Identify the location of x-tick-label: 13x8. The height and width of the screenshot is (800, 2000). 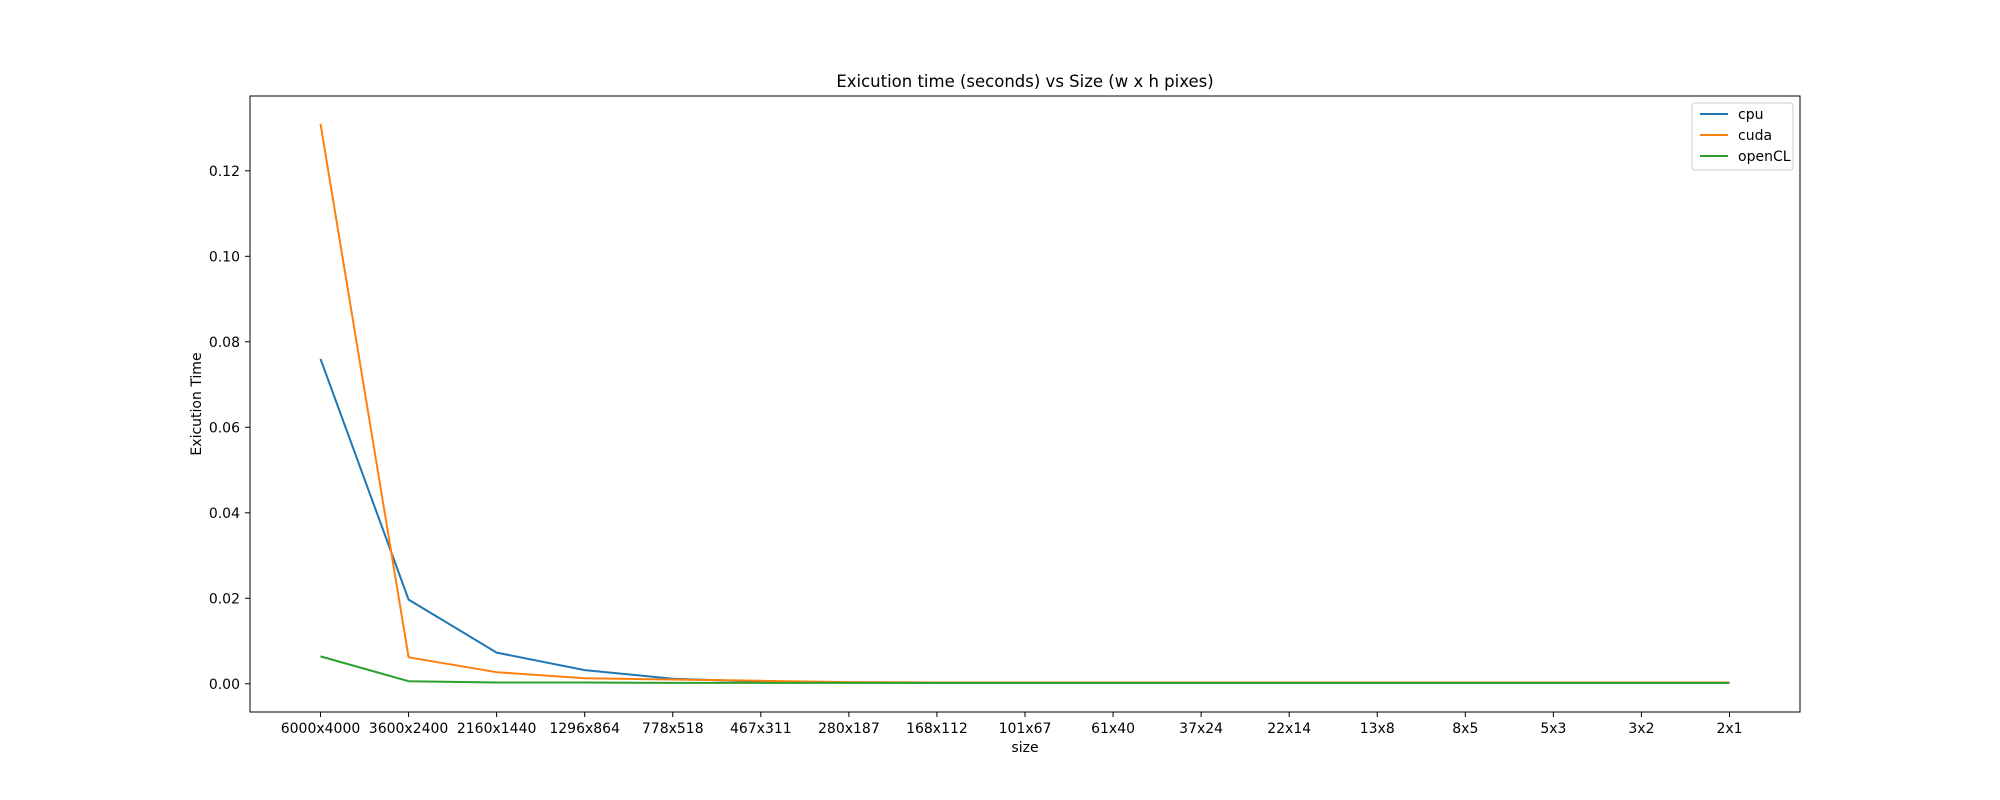
(1377, 729).